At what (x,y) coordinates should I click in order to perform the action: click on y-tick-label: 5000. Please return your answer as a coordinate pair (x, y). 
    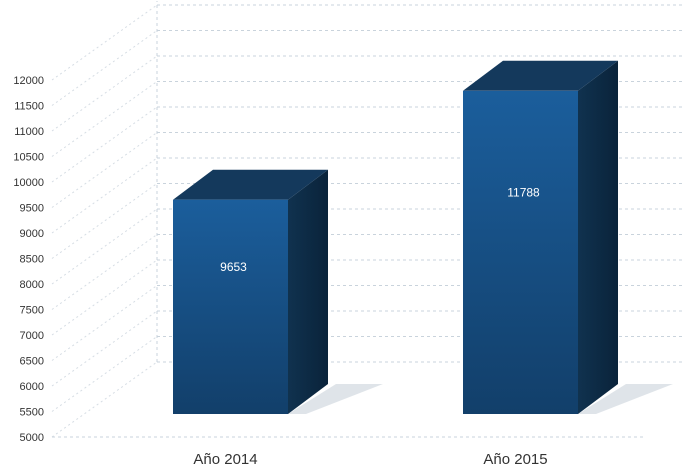
    Looking at the image, I should click on (32, 438).